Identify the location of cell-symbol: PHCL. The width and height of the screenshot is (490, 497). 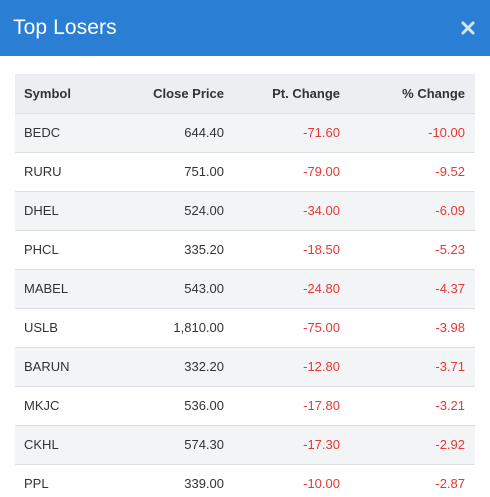
(41, 249).